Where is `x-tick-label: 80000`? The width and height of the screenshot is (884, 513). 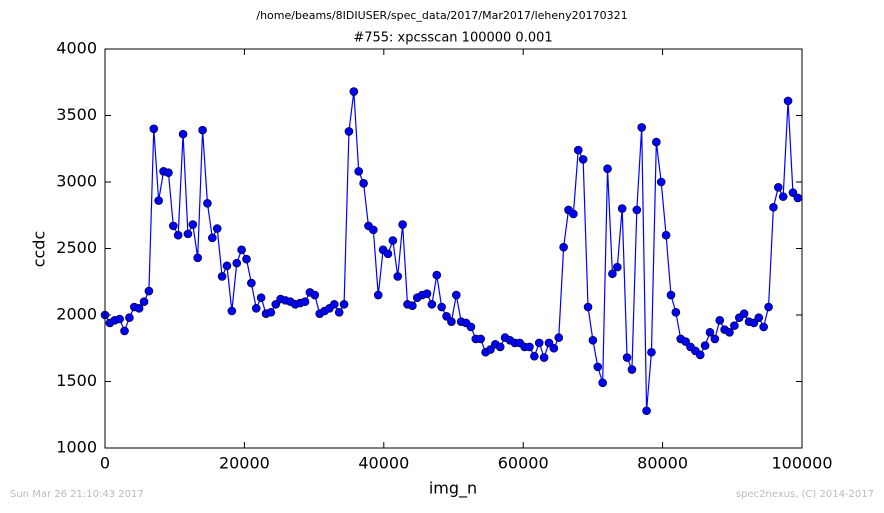 x-tick-label: 80000 is located at coordinates (662, 463).